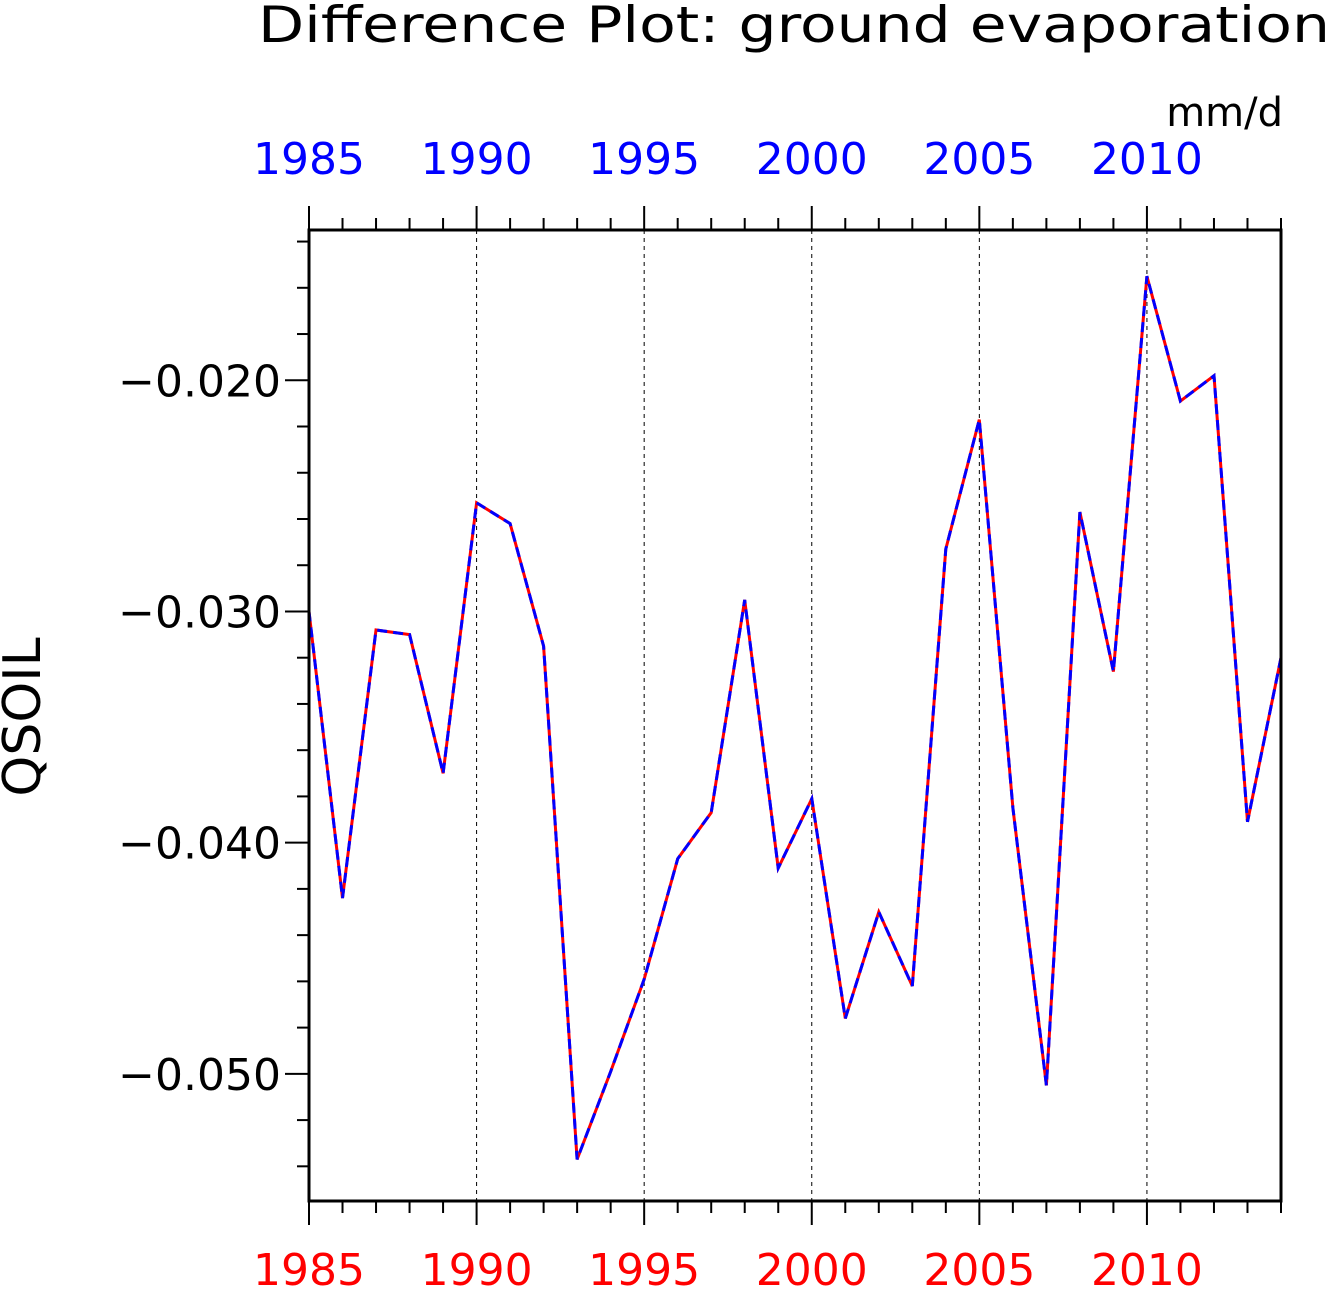 The width and height of the screenshot is (1332, 1293). Describe the element at coordinates (979, 159) in the screenshot. I see `top-x-tick-label: 2005` at that location.